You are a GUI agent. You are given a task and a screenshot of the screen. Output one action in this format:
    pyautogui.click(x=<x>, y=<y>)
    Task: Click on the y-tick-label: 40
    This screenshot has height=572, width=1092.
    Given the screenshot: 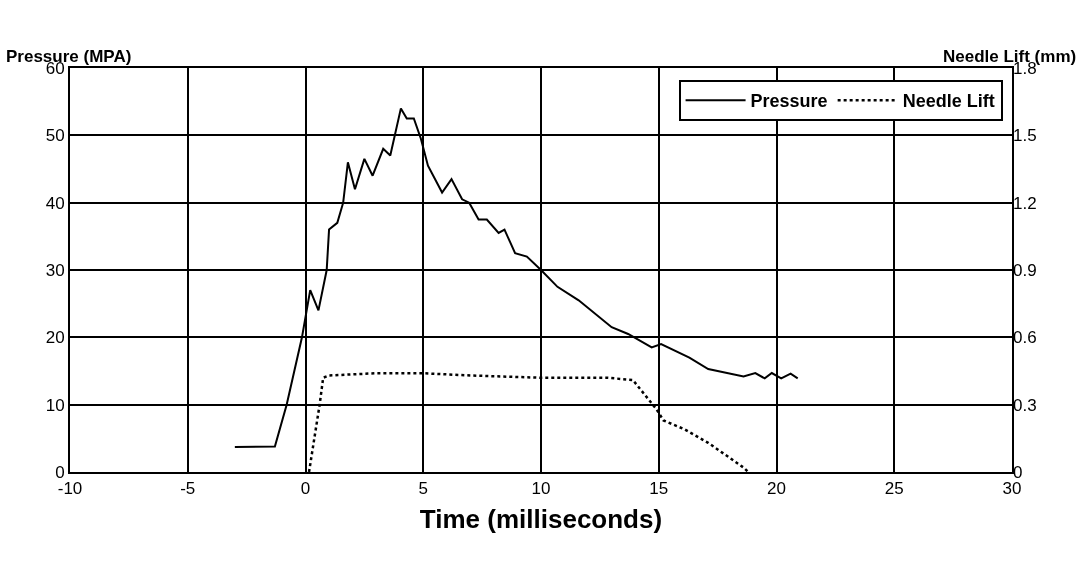 What is the action you would take?
    pyautogui.click(x=55, y=203)
    